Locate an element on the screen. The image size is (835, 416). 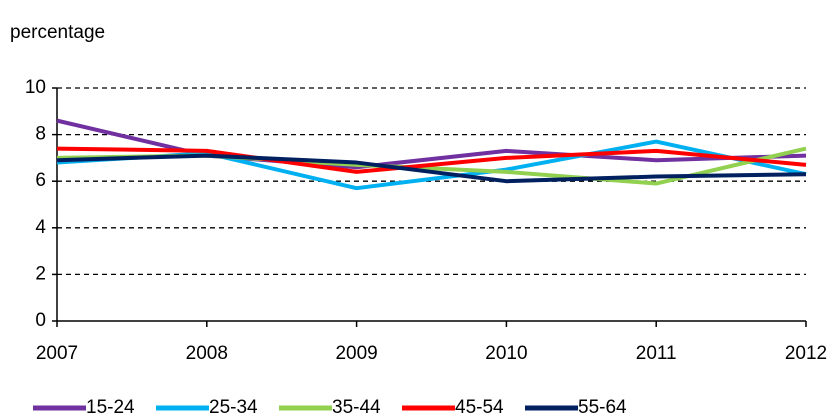
y-tick-label: 4 is located at coordinates (40, 227).